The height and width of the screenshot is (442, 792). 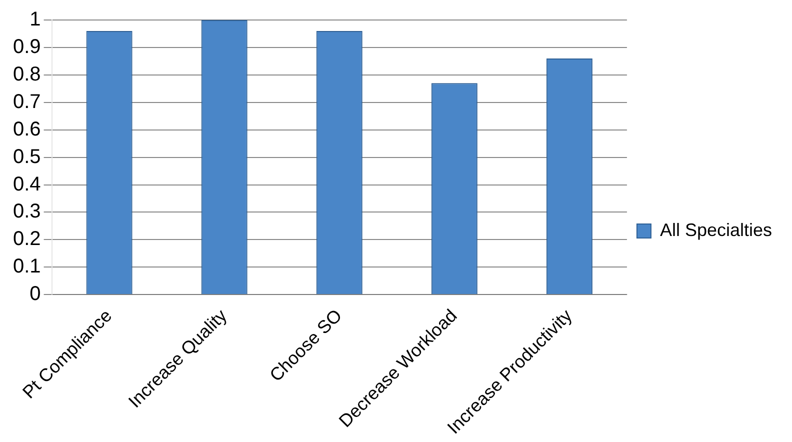 I want to click on y-tick-label: 0.6, so click(x=26, y=129).